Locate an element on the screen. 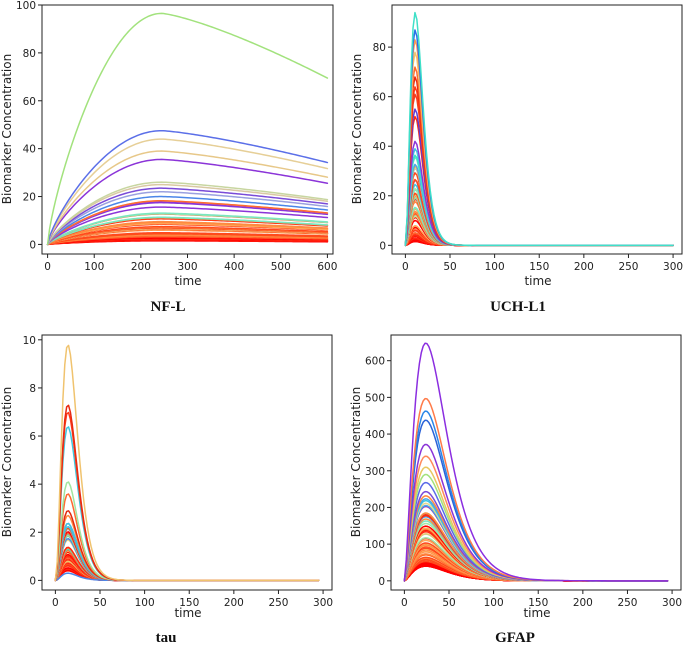 The image size is (685, 646). y-tick-label: 10 is located at coordinates (29, 341).